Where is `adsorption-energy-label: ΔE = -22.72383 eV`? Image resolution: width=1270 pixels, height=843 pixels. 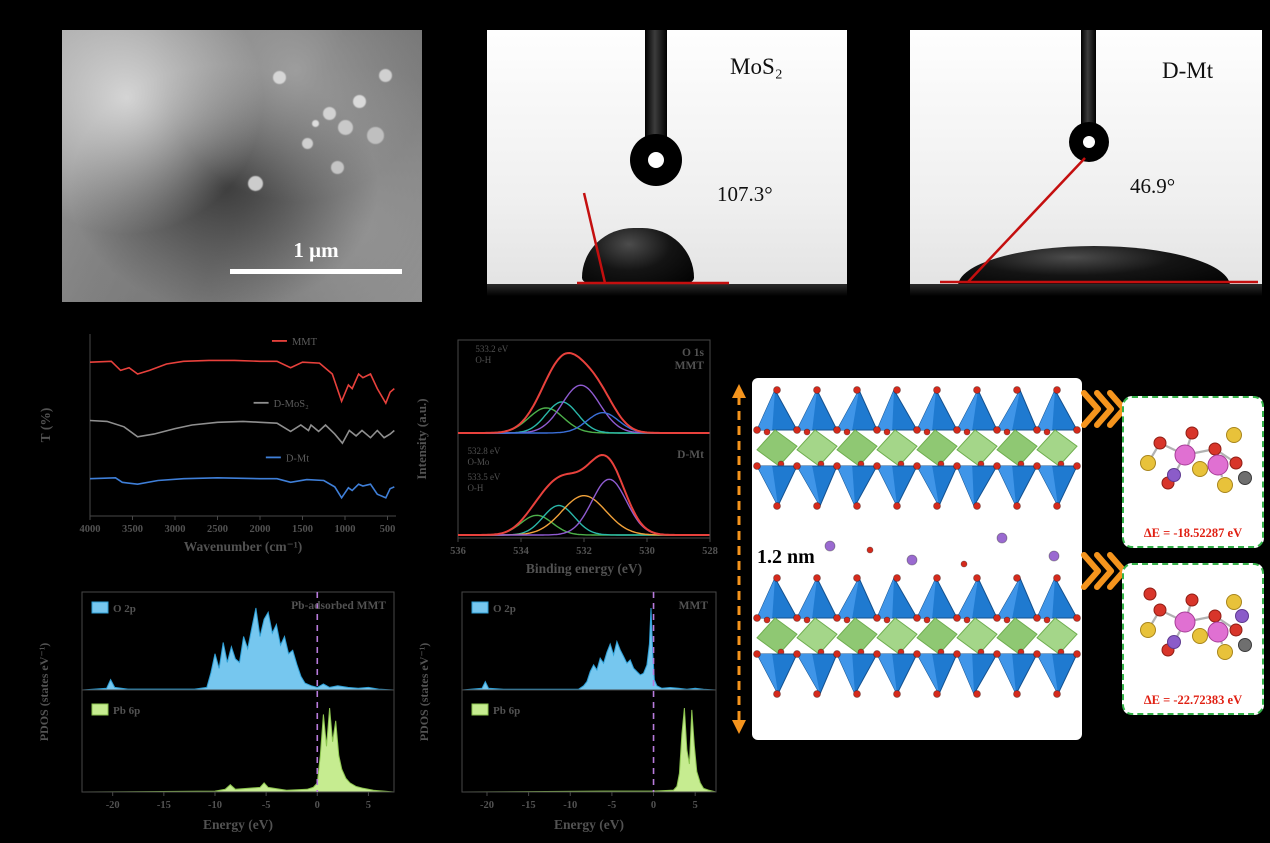
adsorption-energy-label: ΔE = -22.72383 eV is located at coordinates (1193, 700).